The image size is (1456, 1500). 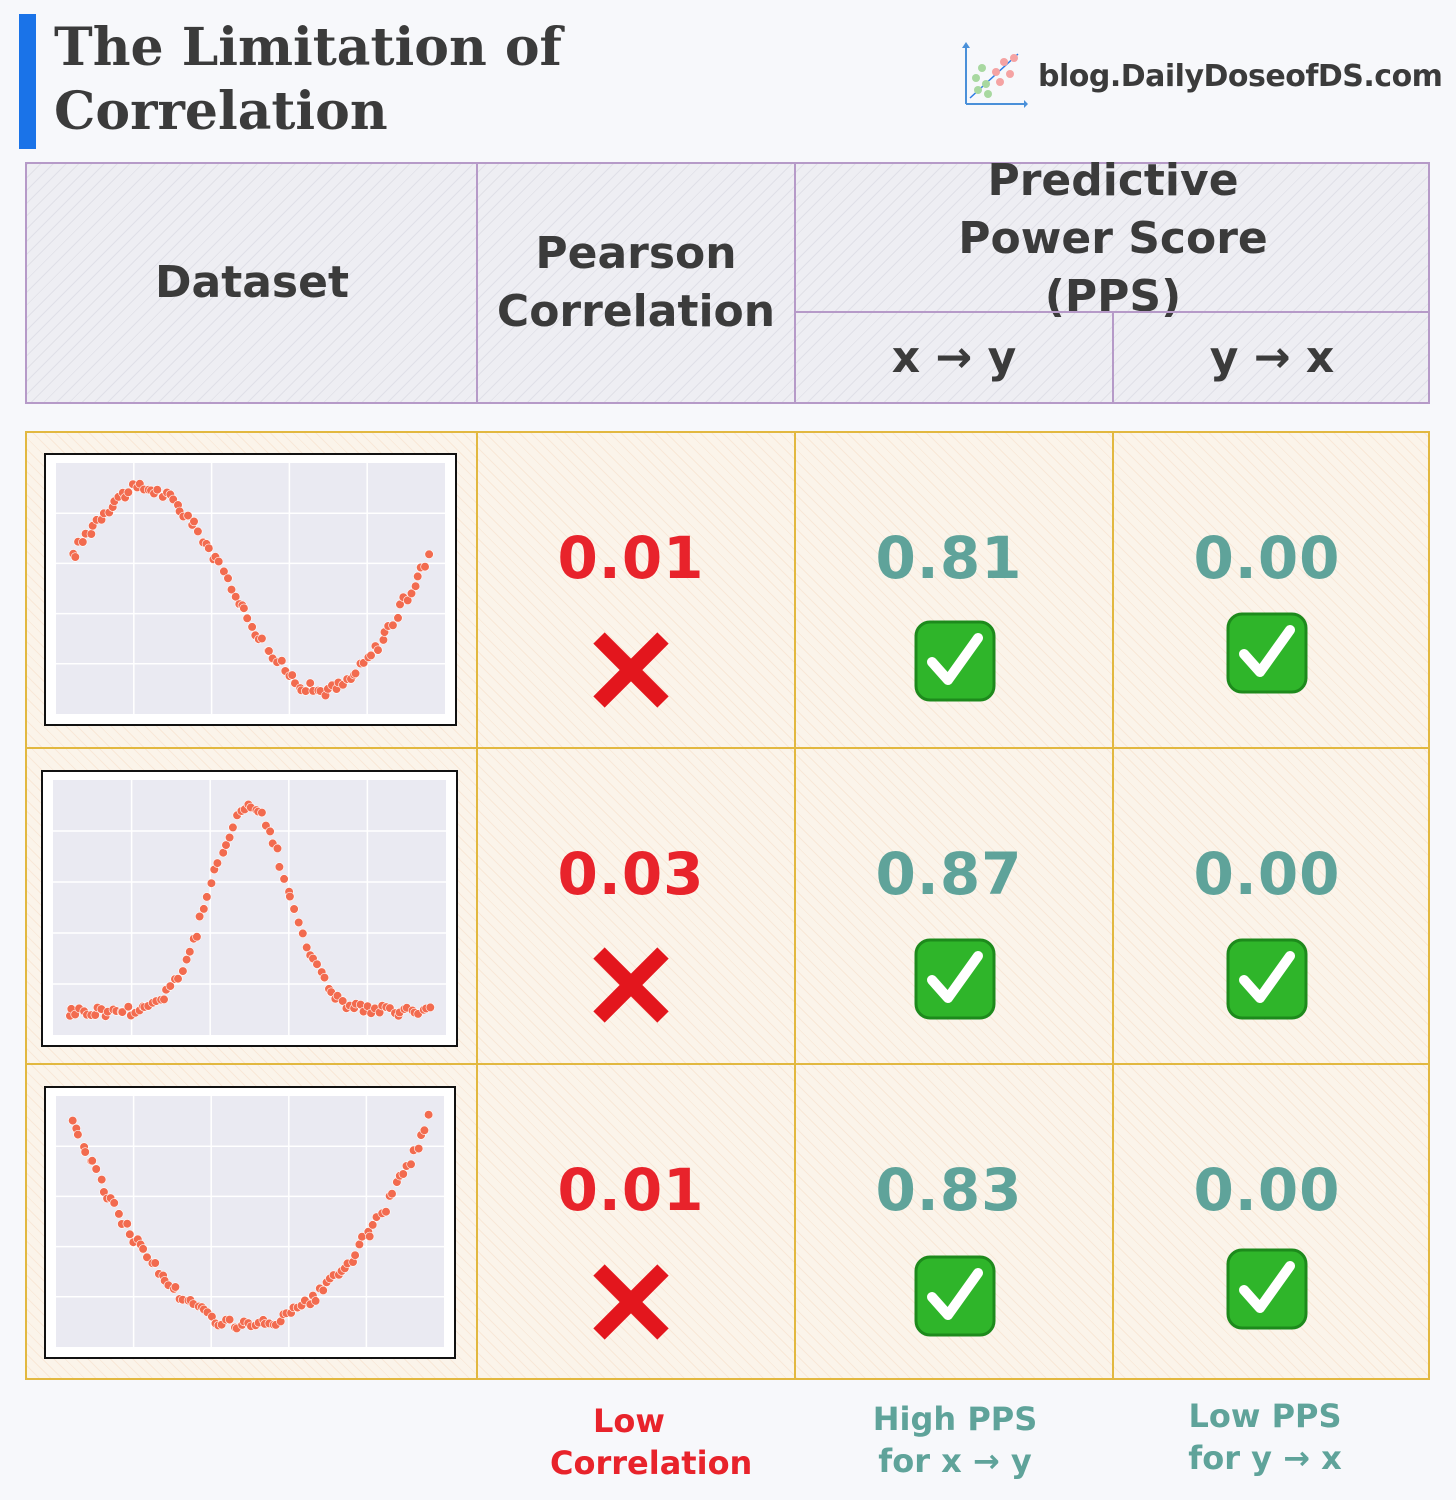 I want to click on footer-pps-y-to-x-note: Low PPS for y → x, so click(x=1265, y=1437).